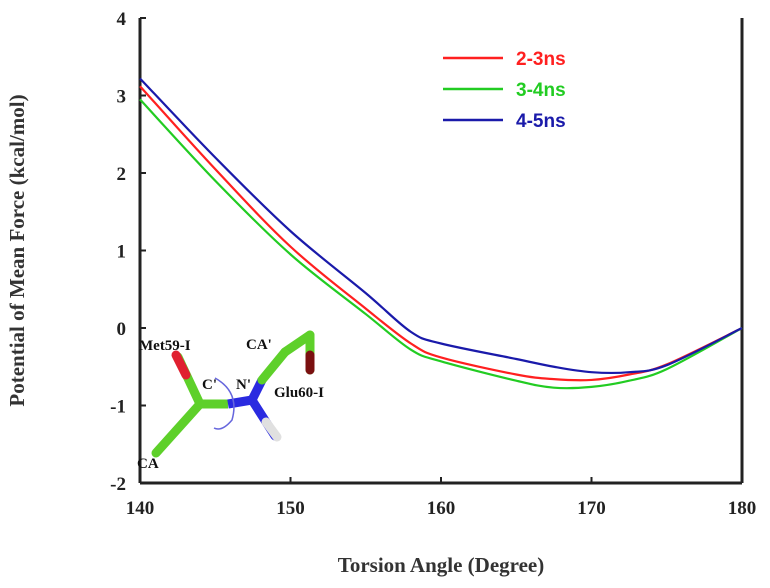  Describe the element at coordinates (118, 407) in the screenshot. I see `y-tick-label: -1` at that location.